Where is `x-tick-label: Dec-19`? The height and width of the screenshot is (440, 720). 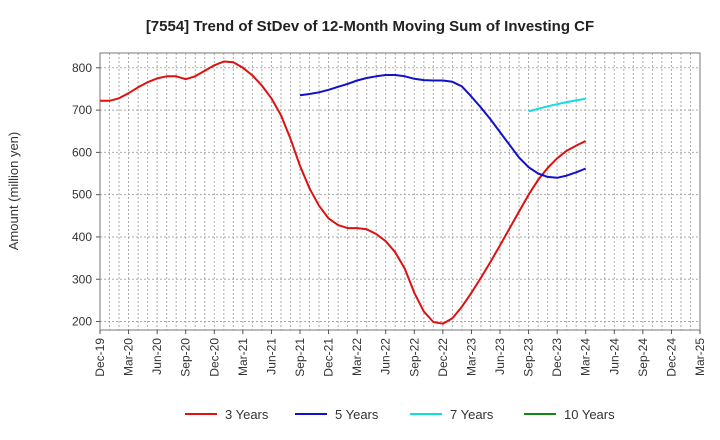
x-tick-label: Dec-19 is located at coordinates (100, 357).